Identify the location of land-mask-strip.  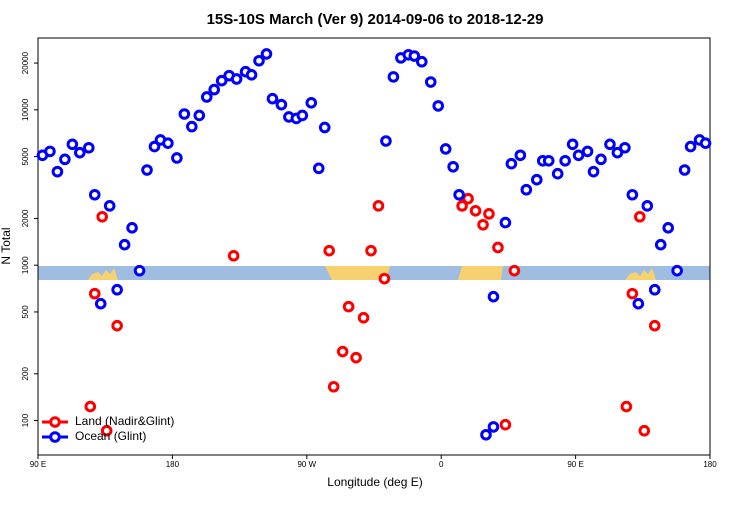
(374, 273).